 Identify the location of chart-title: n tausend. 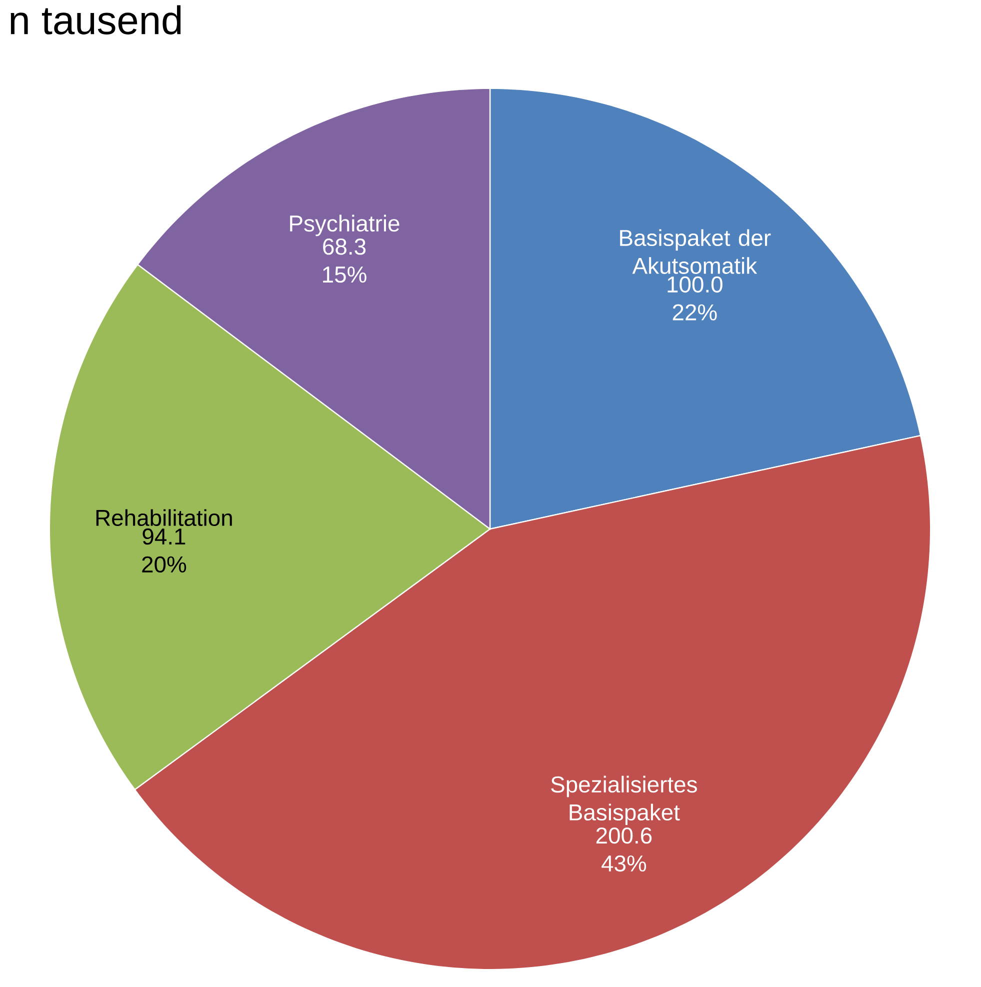
(95, 19).